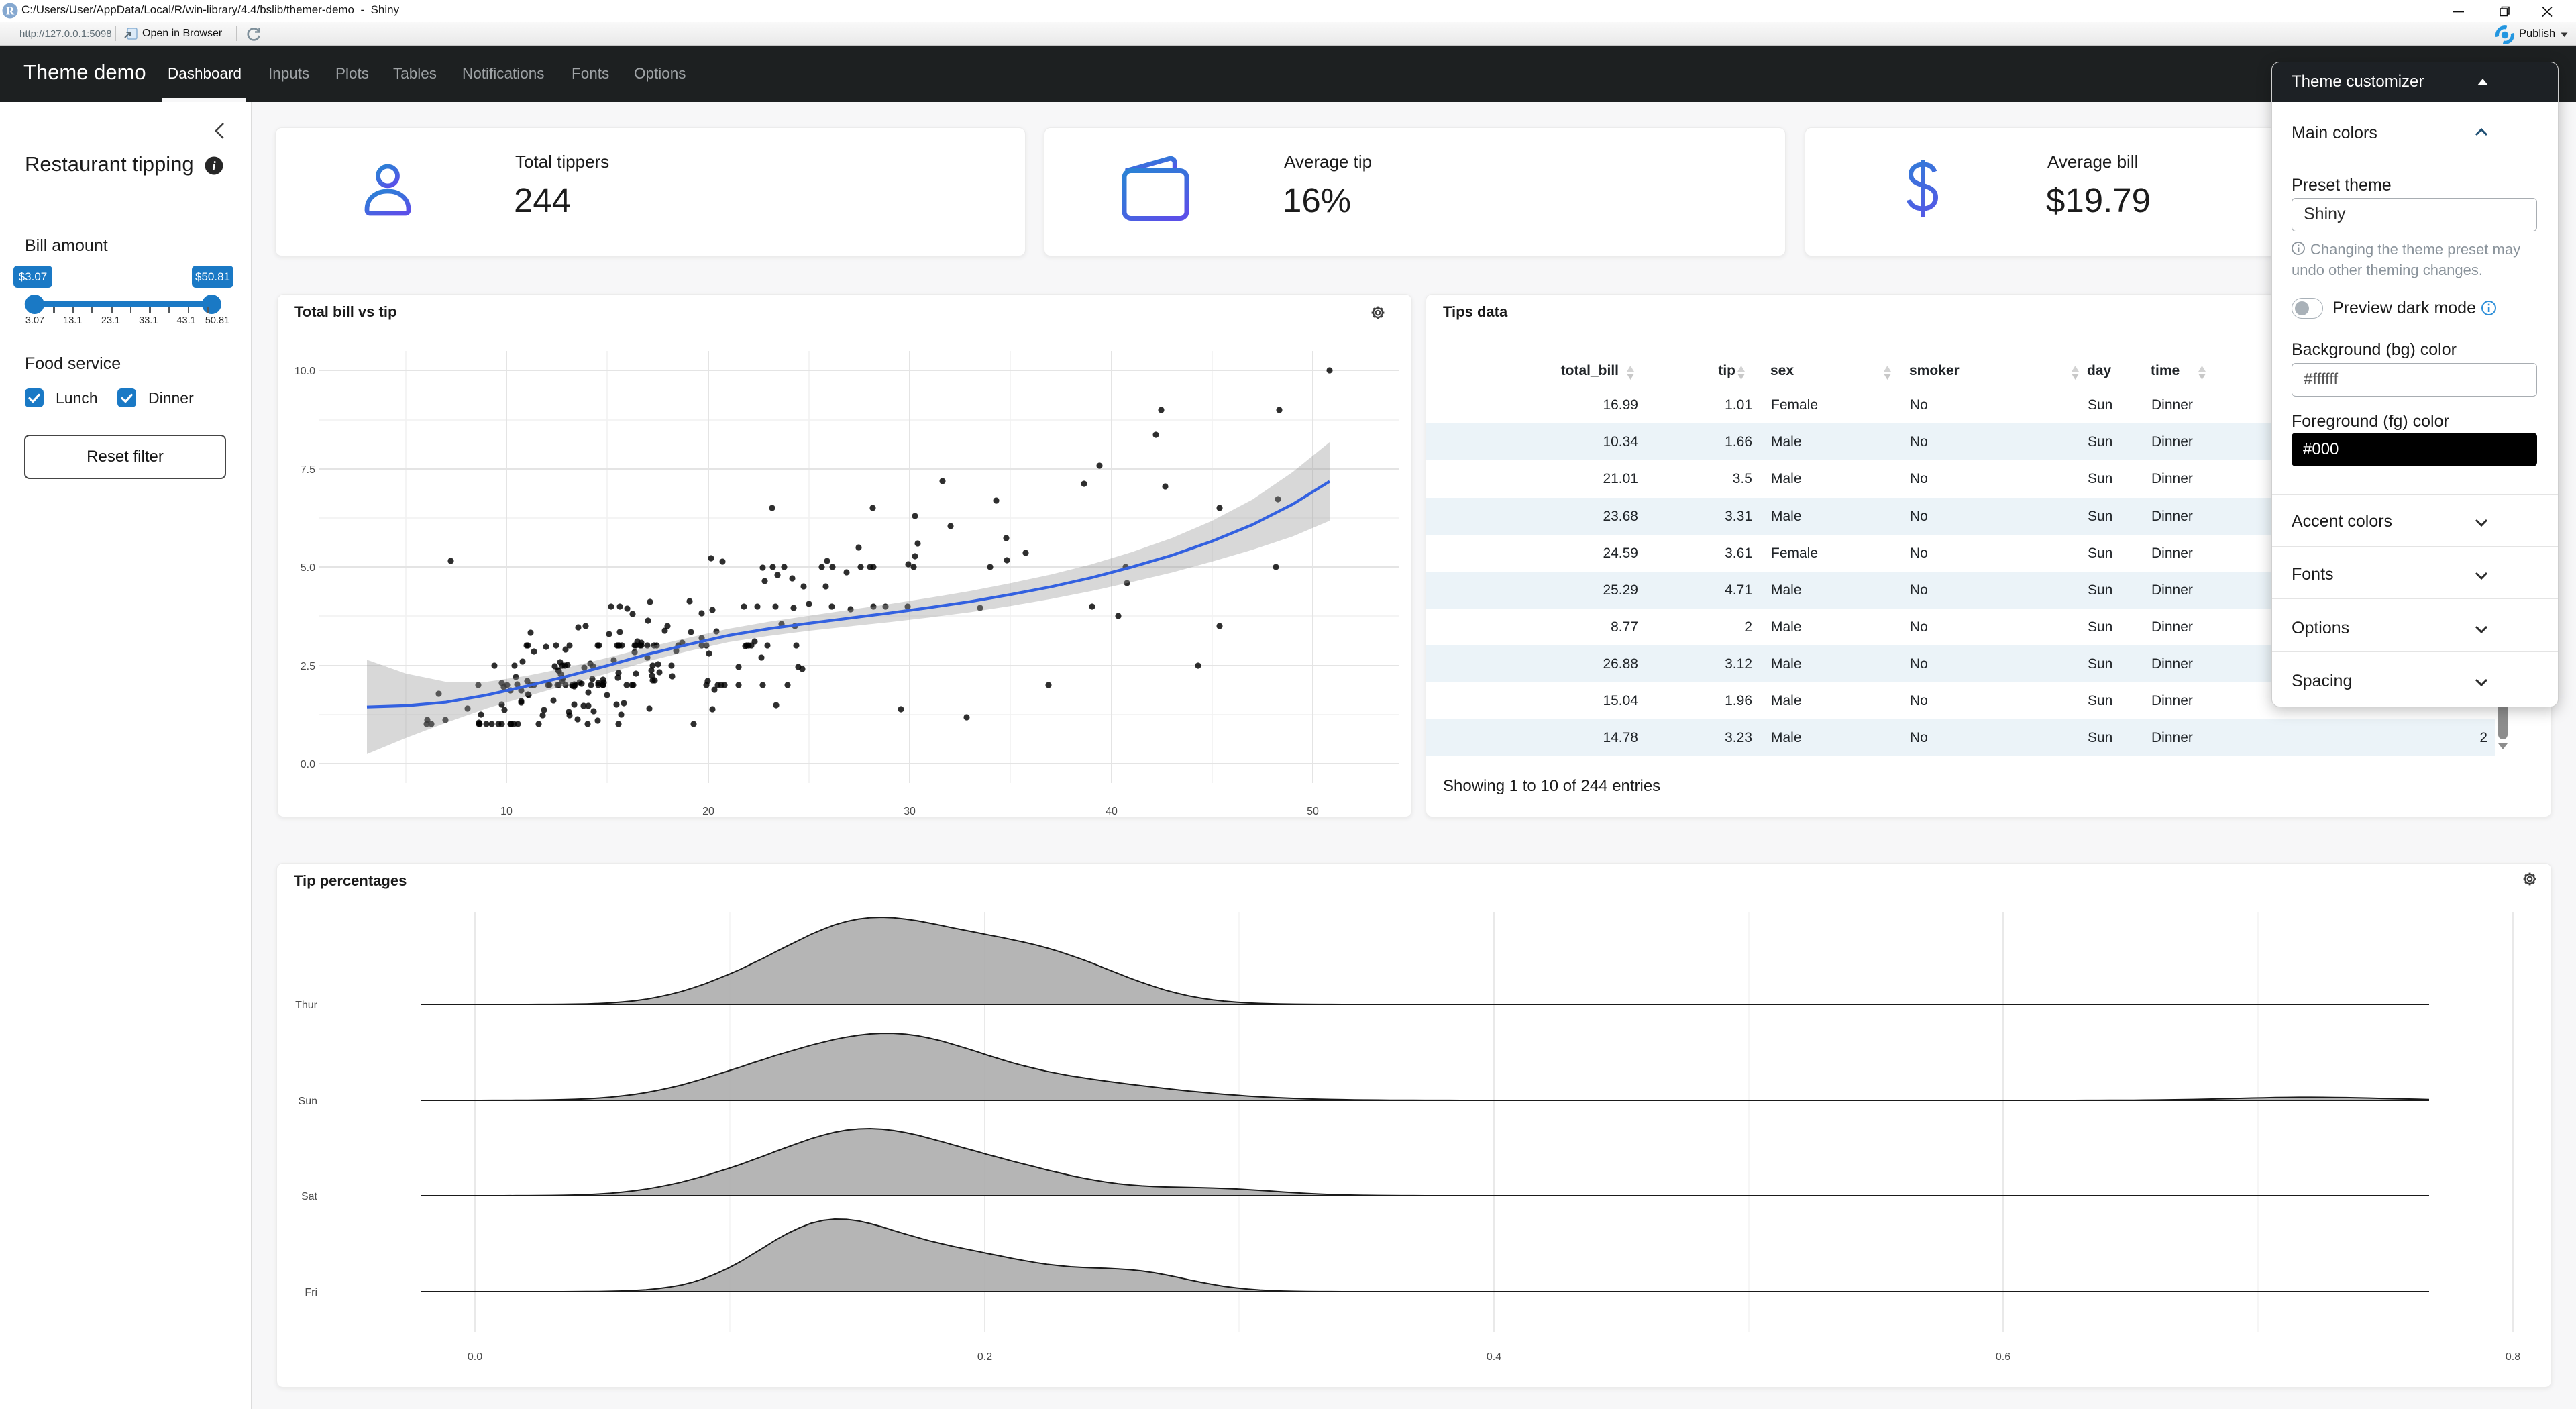 Image resolution: width=2576 pixels, height=1409 pixels. Describe the element at coordinates (309, 1196) in the screenshot. I see `svg-text: Sat` at that location.